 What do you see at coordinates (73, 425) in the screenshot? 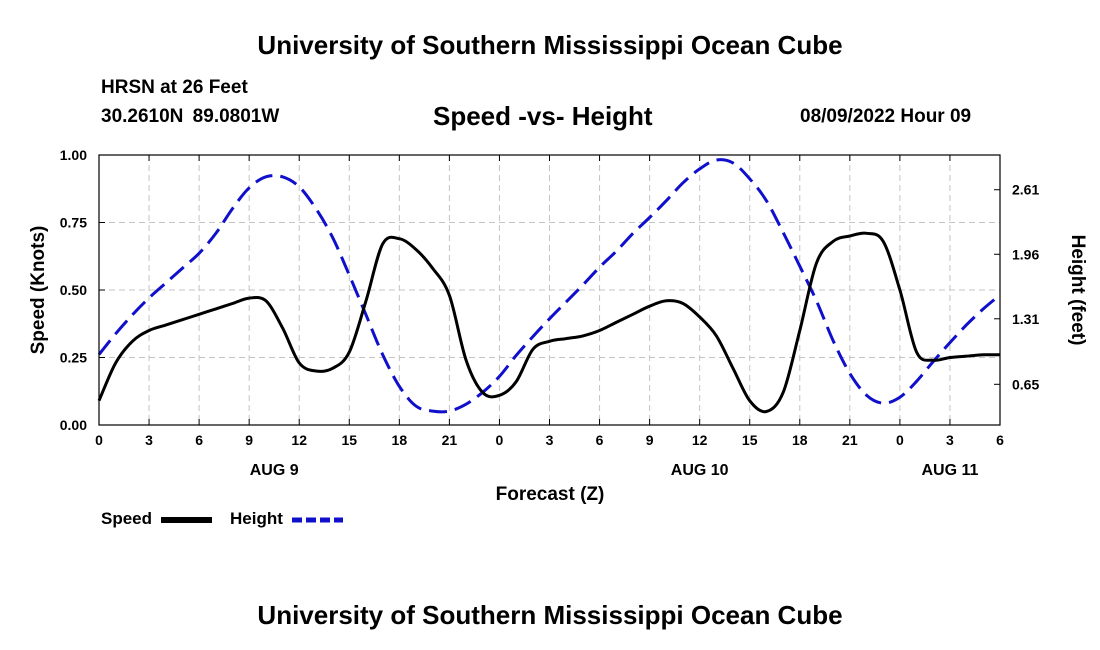
I see `y-tick-label: 0.00` at bounding box center [73, 425].